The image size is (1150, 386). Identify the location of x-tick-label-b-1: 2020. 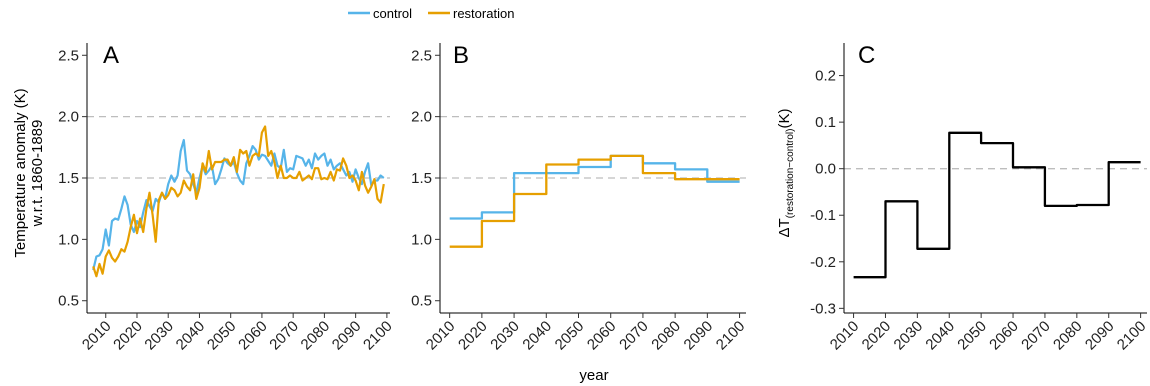
(473, 336).